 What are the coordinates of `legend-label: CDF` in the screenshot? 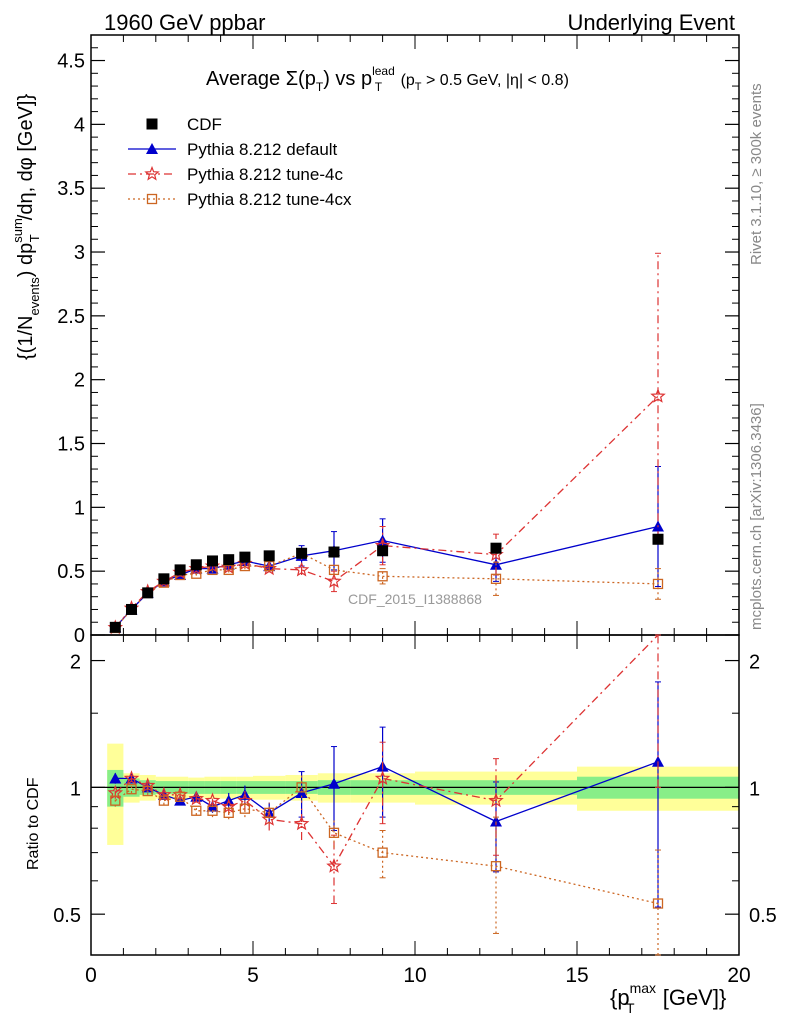 It's located at (204, 124).